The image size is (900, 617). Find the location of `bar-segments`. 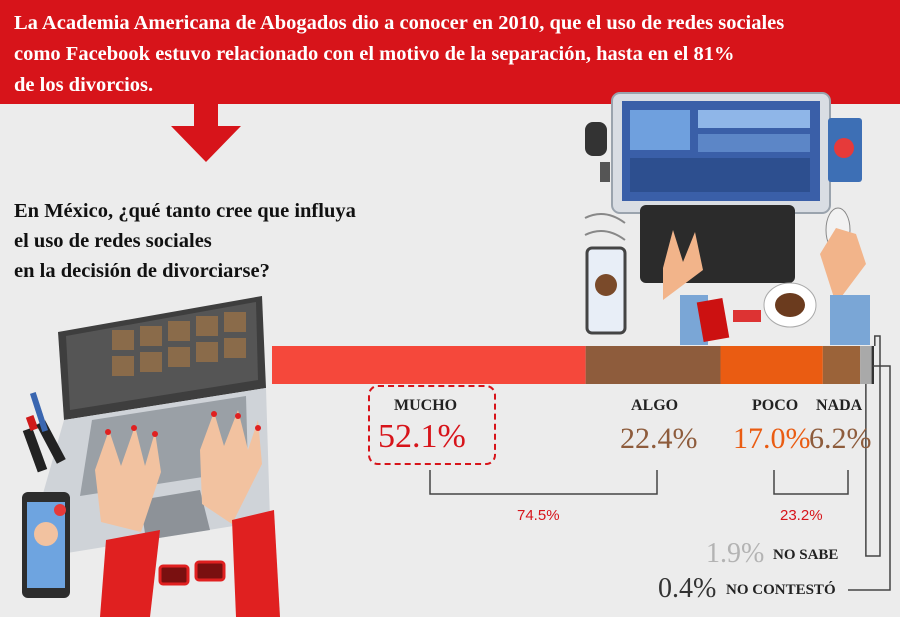

bar-segments is located at coordinates (573, 365).